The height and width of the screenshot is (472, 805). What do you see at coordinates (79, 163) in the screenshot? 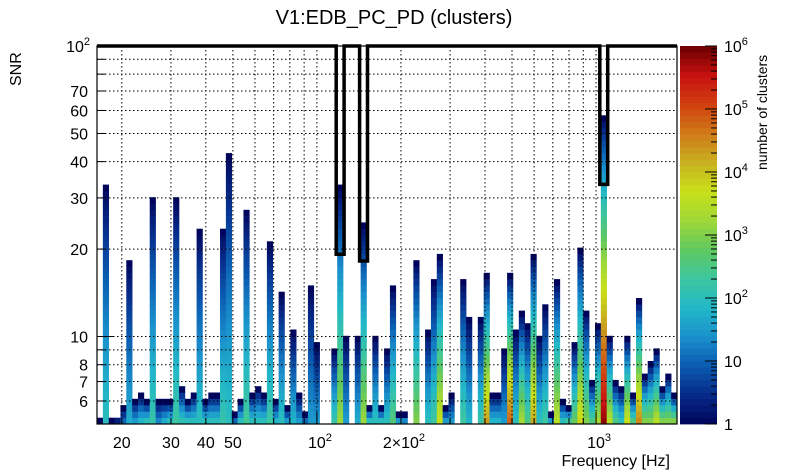
I see `y-tick-label: 40` at bounding box center [79, 163].